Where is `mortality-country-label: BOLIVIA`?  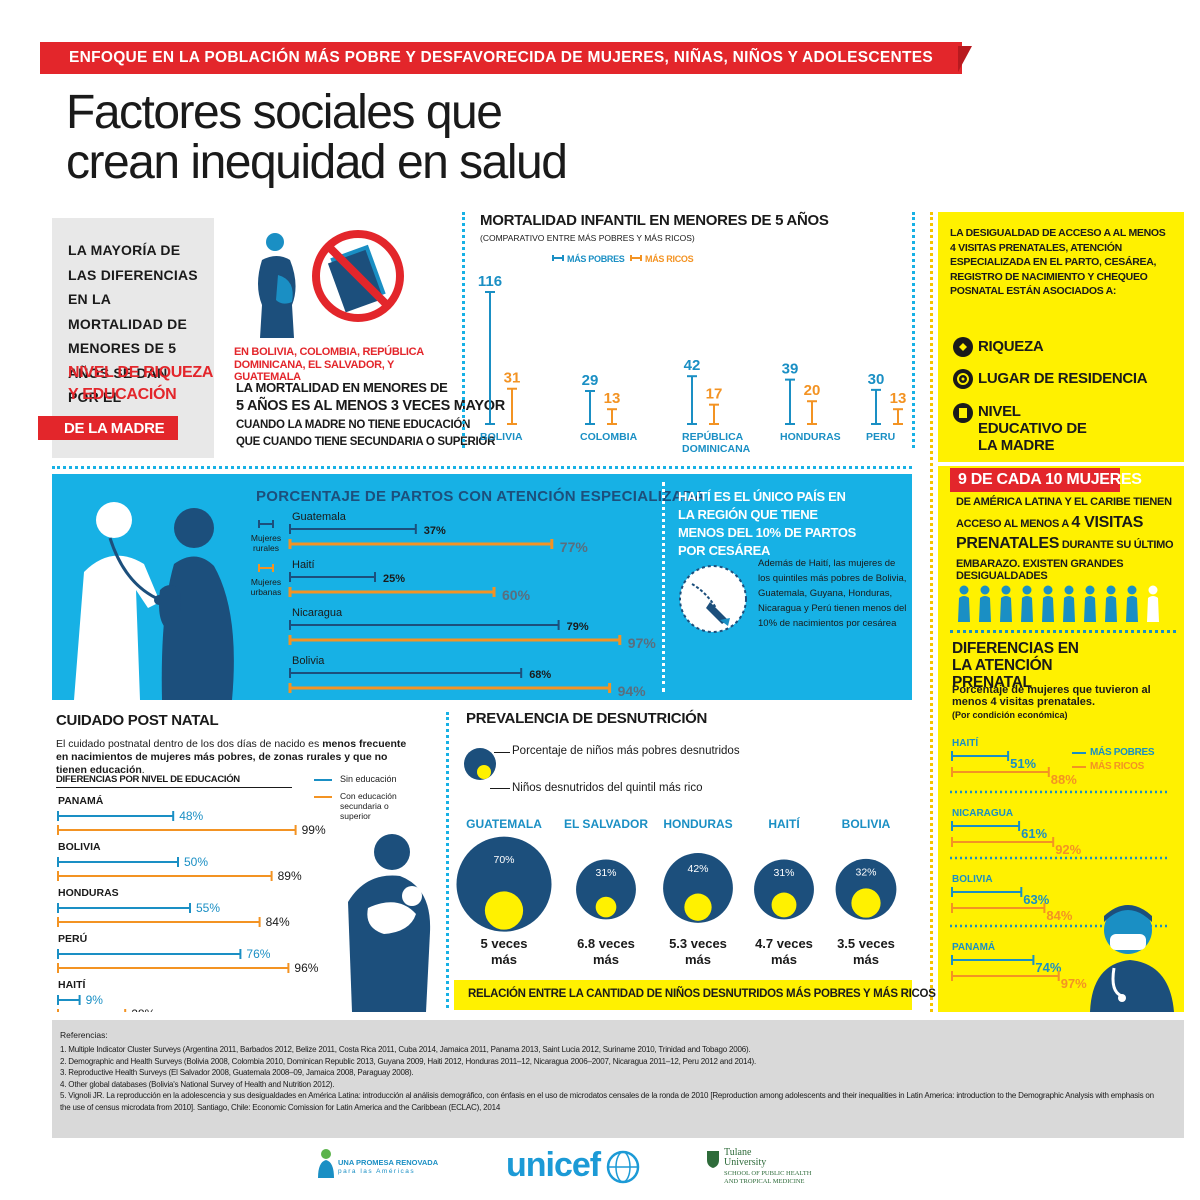
mortality-country-label: BOLIVIA is located at coordinates (501, 437).